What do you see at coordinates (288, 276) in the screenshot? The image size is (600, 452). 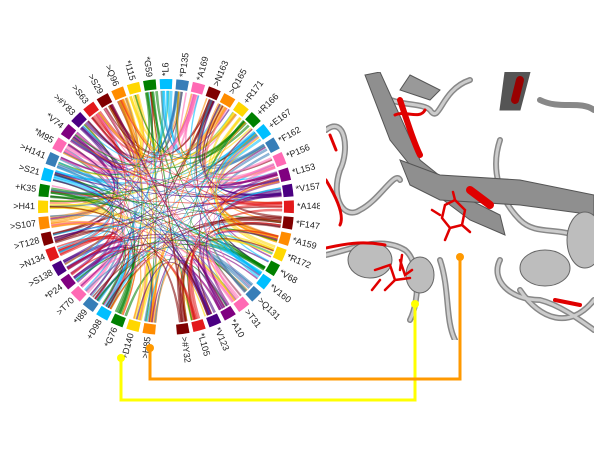 I see `segment-label: *V68` at bounding box center [288, 276].